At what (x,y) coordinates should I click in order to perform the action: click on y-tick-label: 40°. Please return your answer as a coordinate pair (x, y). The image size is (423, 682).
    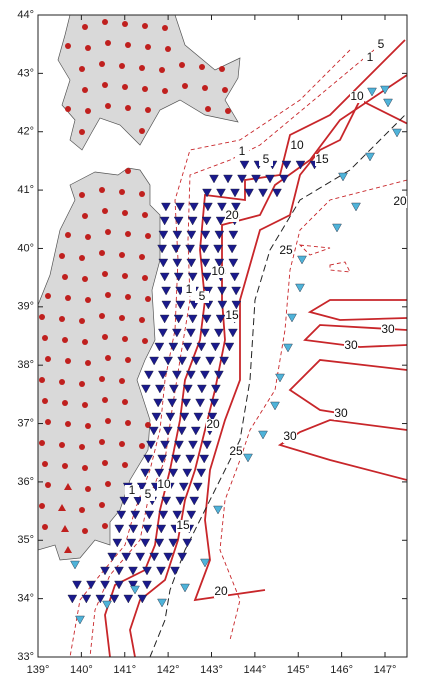
    Looking at the image, I should click on (25, 248).